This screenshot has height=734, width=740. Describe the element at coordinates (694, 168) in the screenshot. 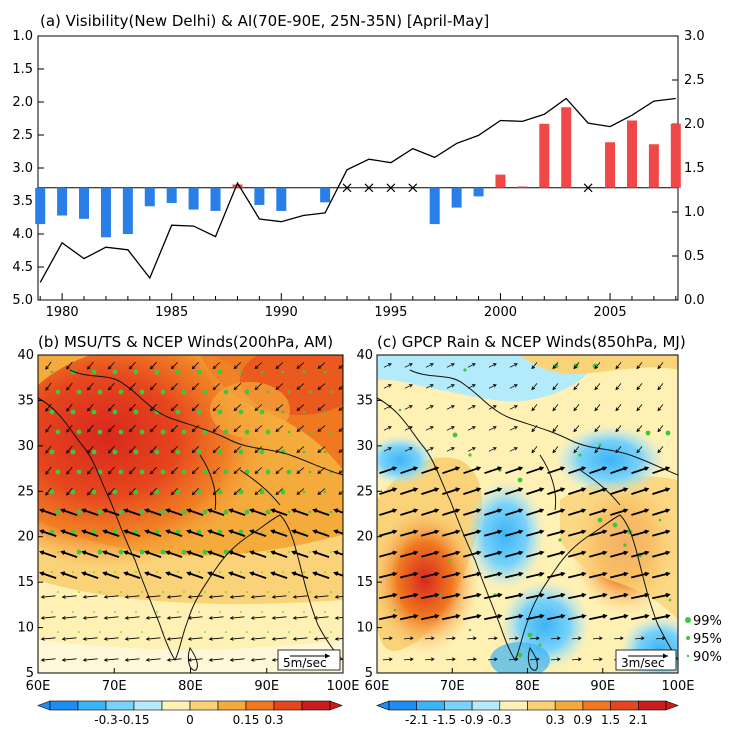

I see `right-tick-label: 1.5` at that location.